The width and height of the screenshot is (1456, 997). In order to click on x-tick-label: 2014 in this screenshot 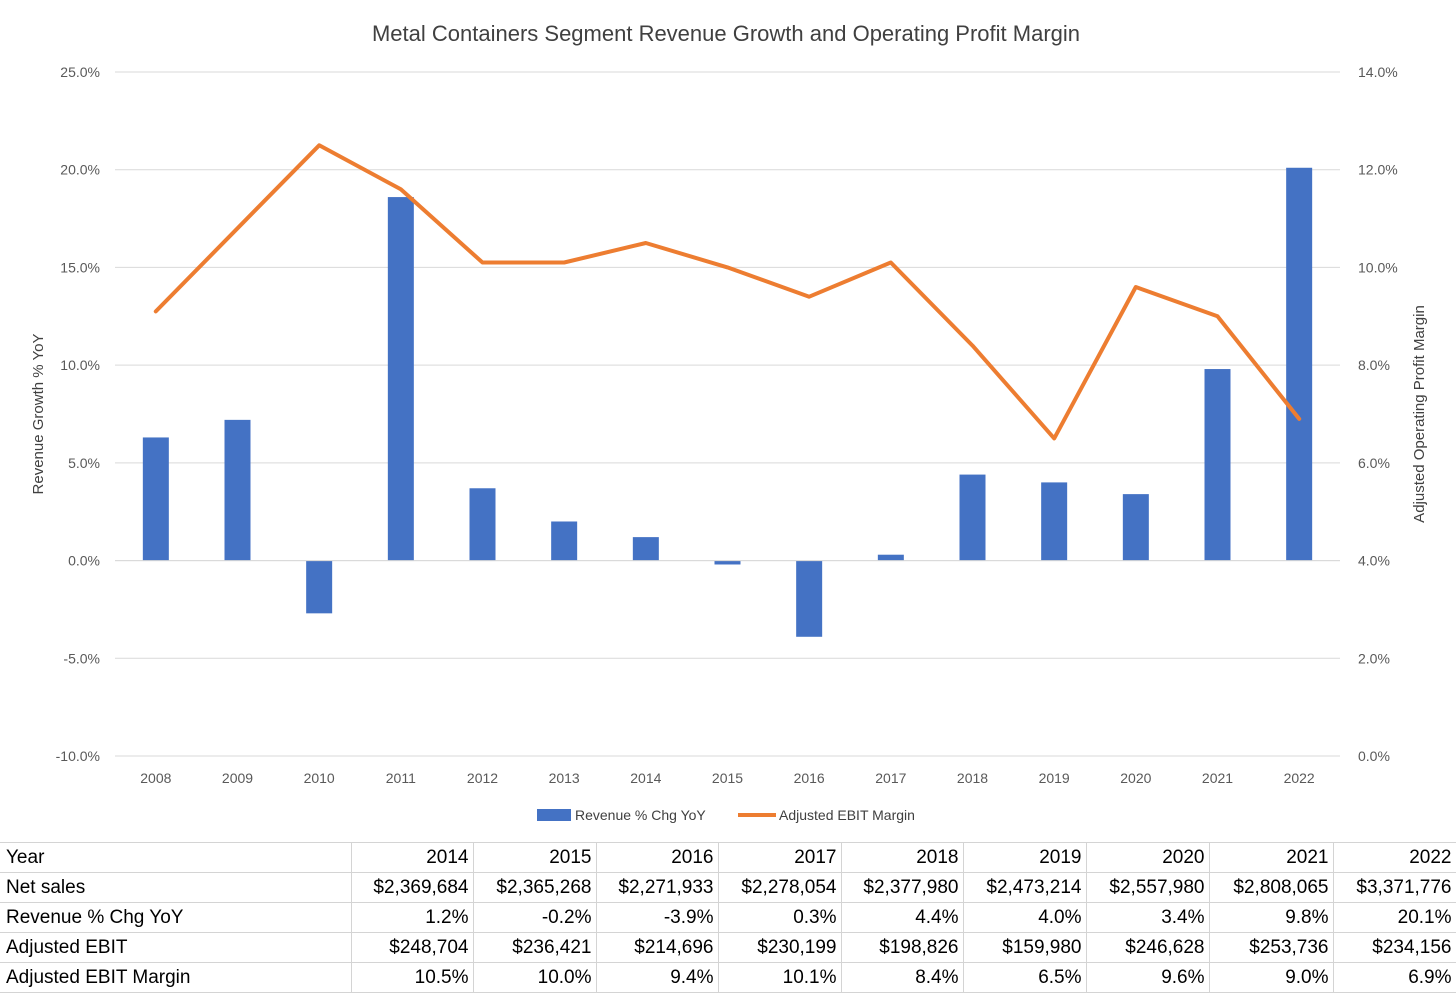, I will do `click(645, 778)`.